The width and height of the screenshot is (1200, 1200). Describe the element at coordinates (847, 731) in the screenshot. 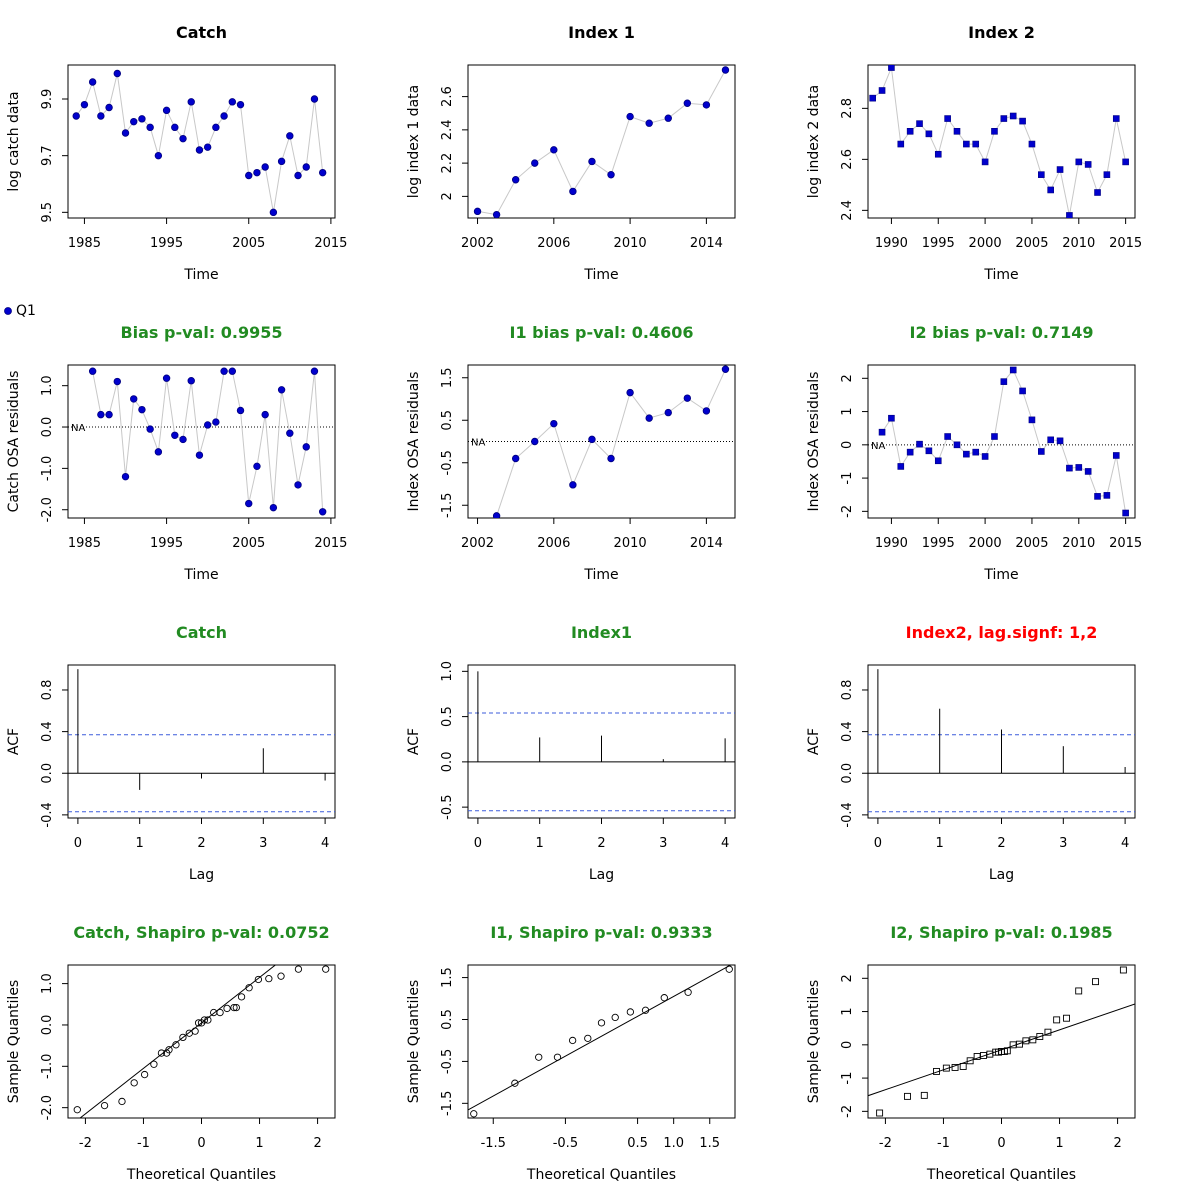

I see `index2-acf-ytick-label: 0.4` at that location.